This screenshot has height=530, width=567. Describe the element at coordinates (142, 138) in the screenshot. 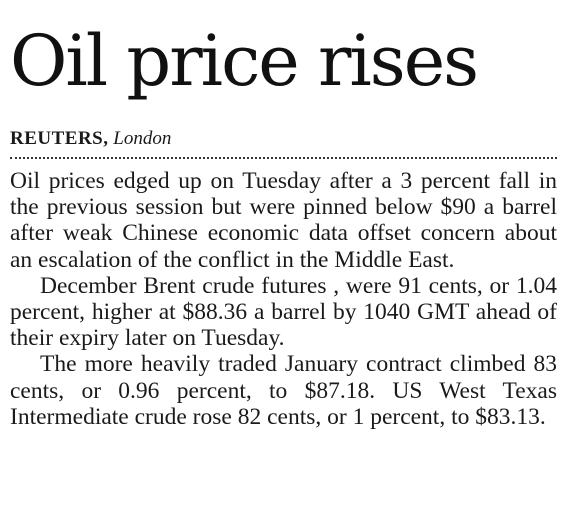

I see `byline-location: London` at that location.